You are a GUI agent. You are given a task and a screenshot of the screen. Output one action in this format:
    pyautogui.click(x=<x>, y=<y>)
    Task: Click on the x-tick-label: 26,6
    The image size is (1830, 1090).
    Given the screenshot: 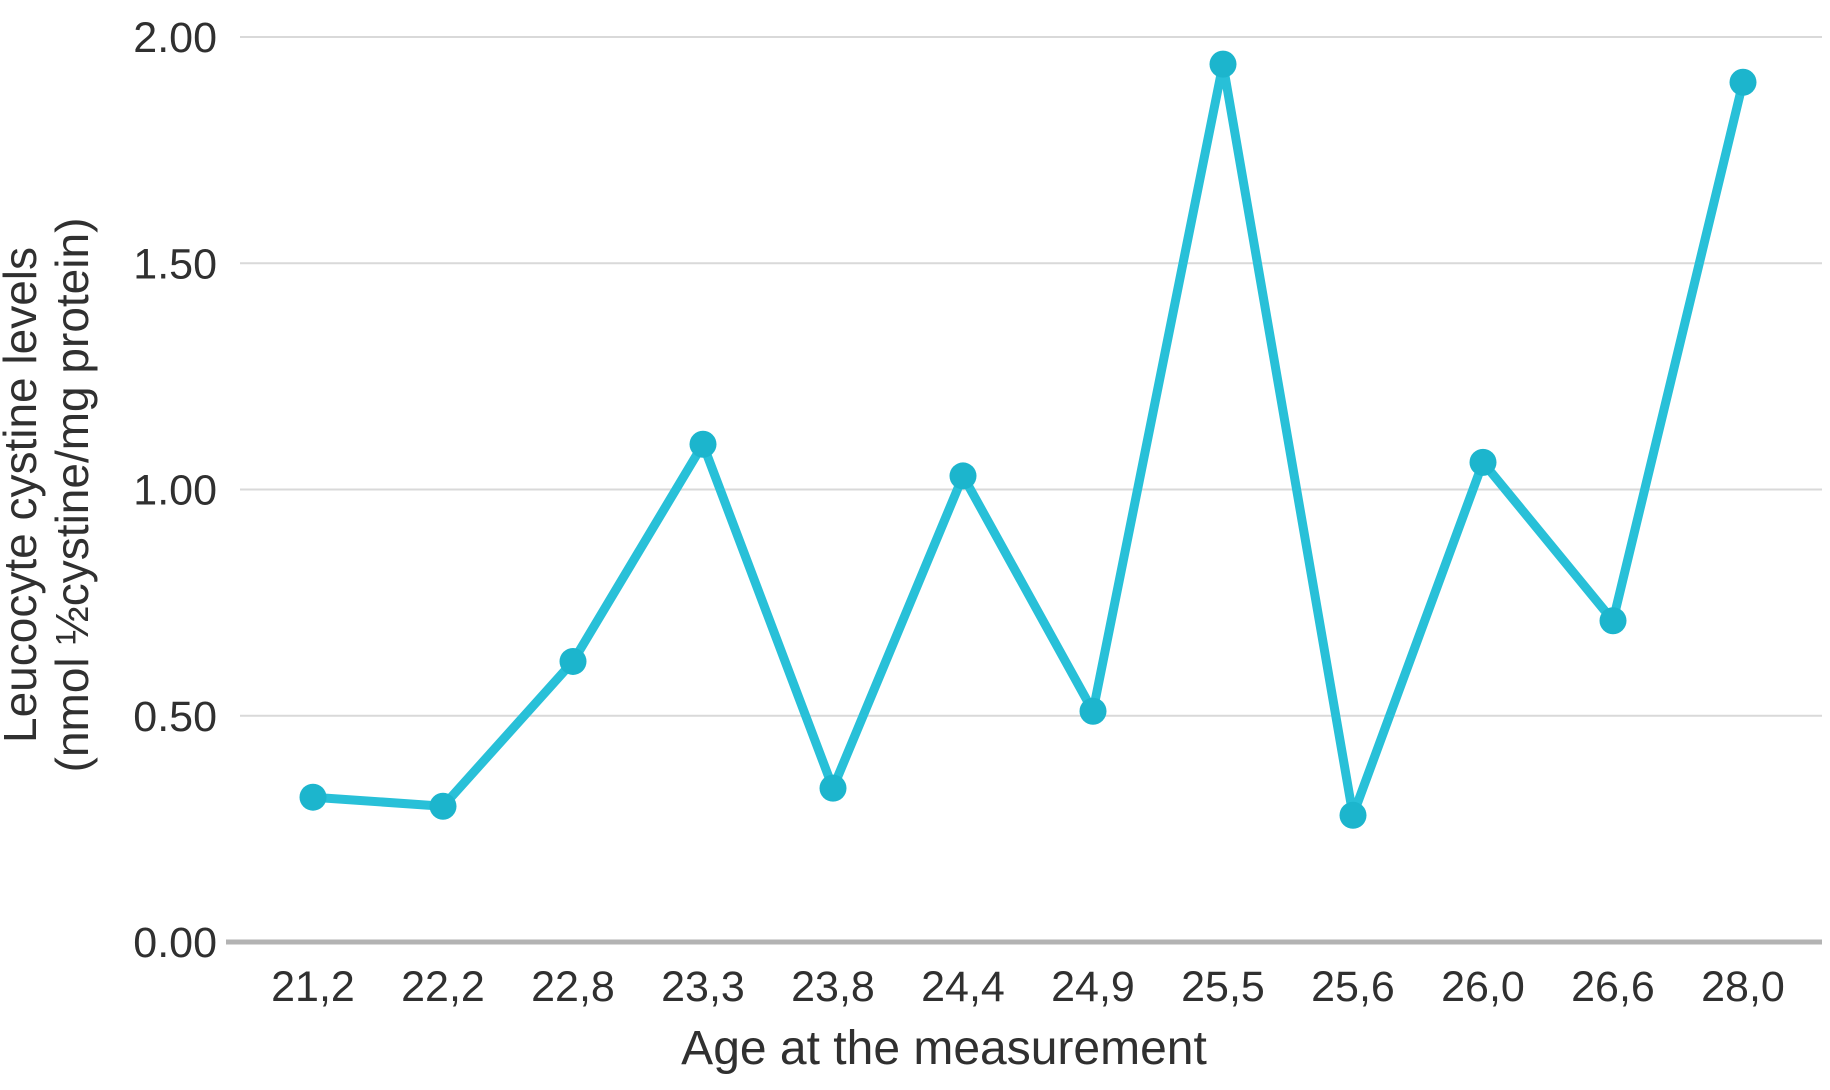 What is the action you would take?
    pyautogui.click(x=1613, y=987)
    